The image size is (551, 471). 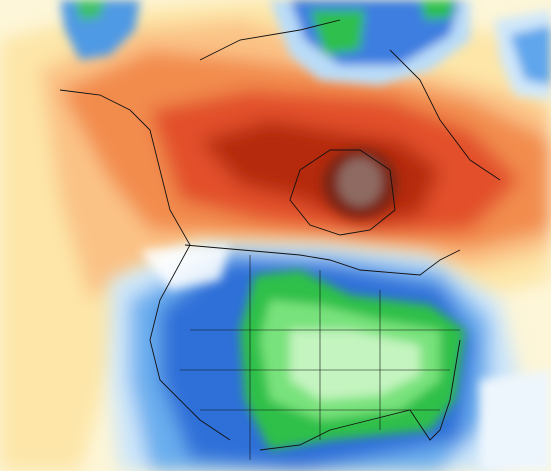 I want to click on hot-core, so click(x=360, y=183).